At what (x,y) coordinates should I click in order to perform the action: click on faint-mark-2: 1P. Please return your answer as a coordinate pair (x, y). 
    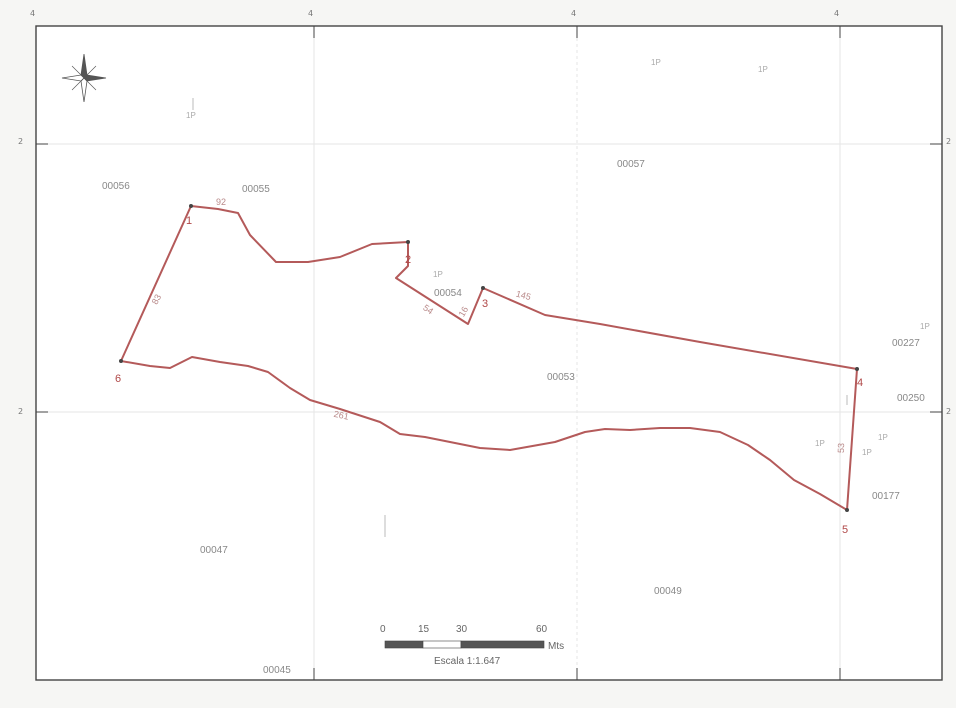
    Looking at the image, I should click on (656, 62).